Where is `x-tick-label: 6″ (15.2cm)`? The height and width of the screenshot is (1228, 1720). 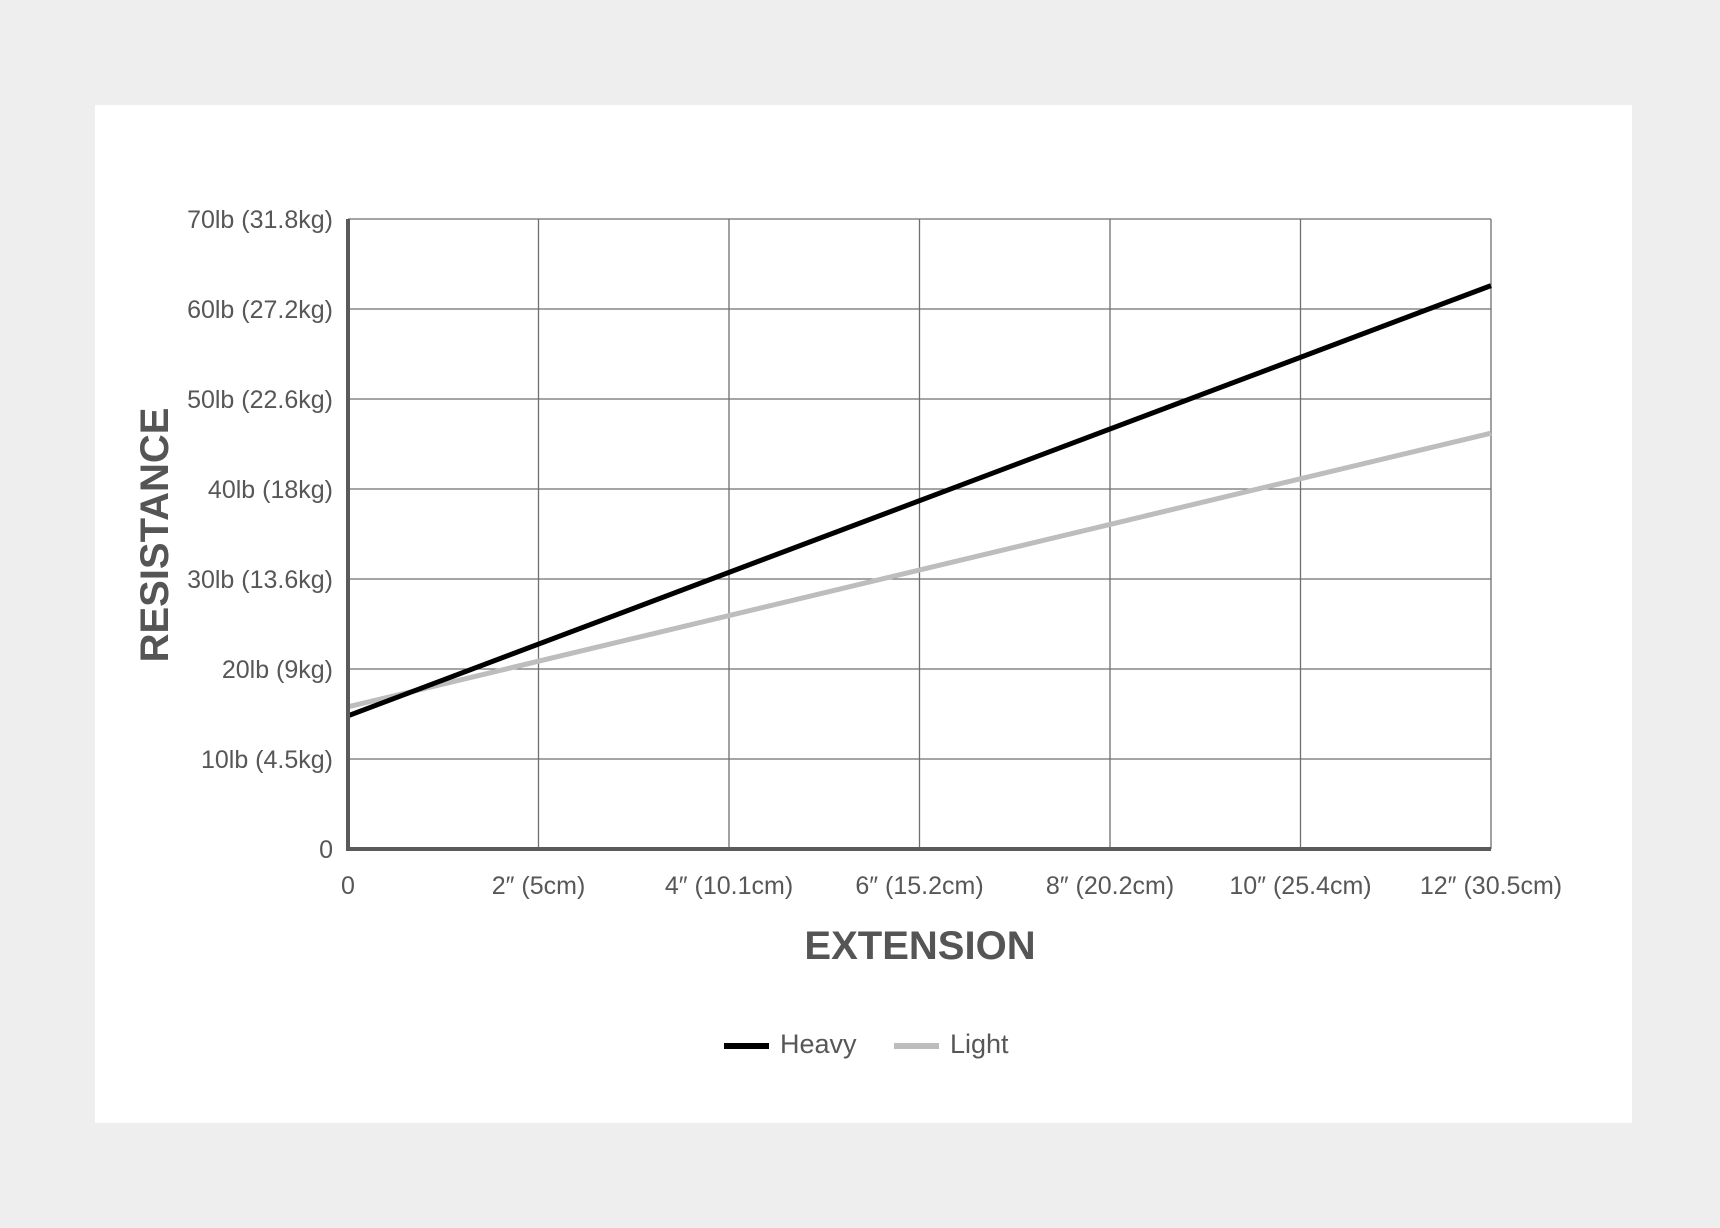
x-tick-label: 6″ (15.2cm) is located at coordinates (919, 886).